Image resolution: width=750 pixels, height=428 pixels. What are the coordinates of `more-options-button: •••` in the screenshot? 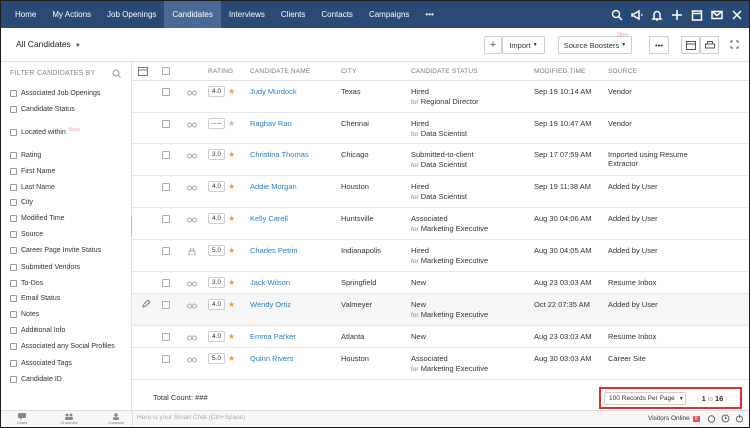 It's located at (659, 45).